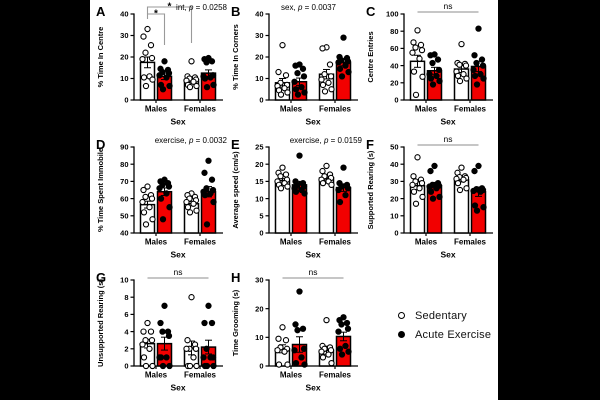 This screenshot has height=400, width=600. Describe the element at coordinates (201, 7) in the screenshot. I see `stats-annotation: int, p = 0.0258` at that location.